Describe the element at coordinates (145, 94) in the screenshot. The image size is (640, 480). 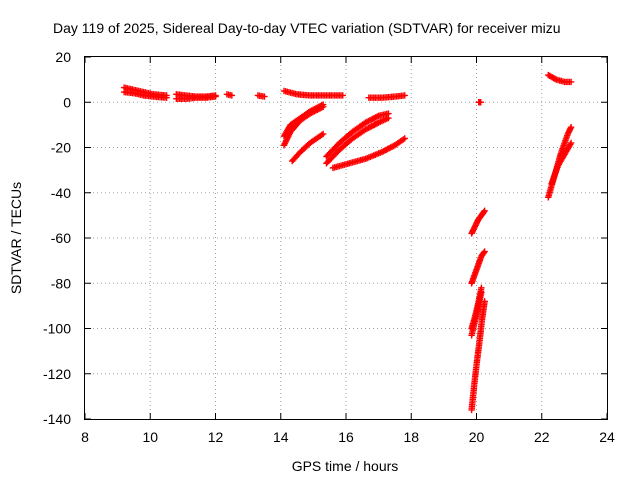
I see `series-arc-1b` at that location.